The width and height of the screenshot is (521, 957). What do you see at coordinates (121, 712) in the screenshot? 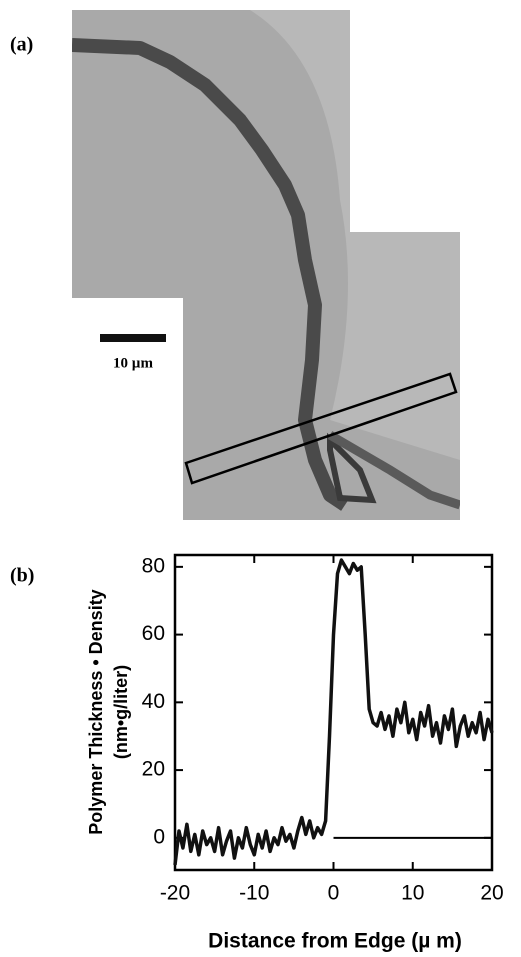
I see `y-axis-units: (nm•g/liter)` at bounding box center [121, 712].